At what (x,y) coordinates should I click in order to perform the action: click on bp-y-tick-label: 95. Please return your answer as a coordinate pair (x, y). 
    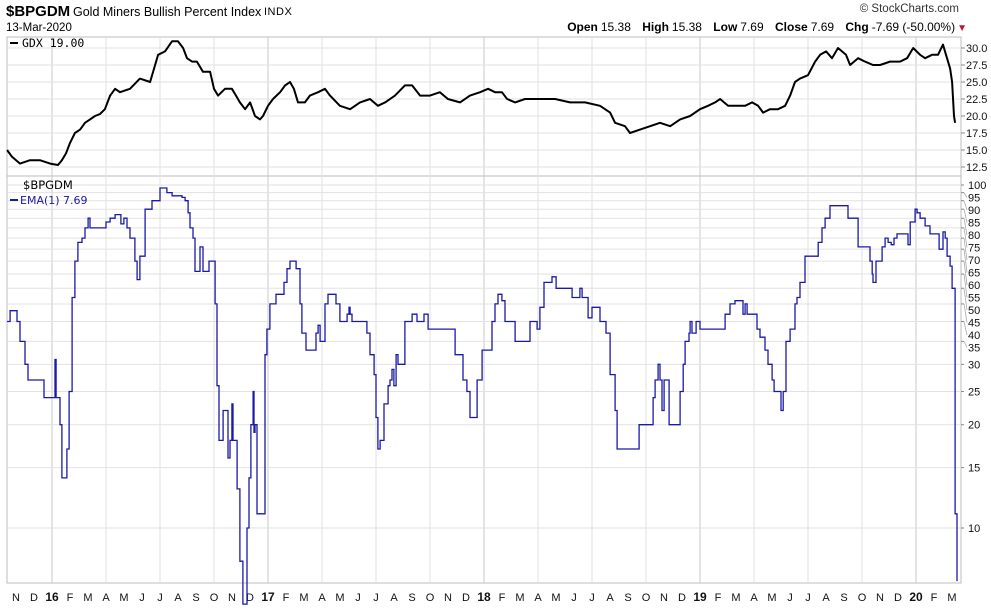
    Looking at the image, I should click on (974, 199).